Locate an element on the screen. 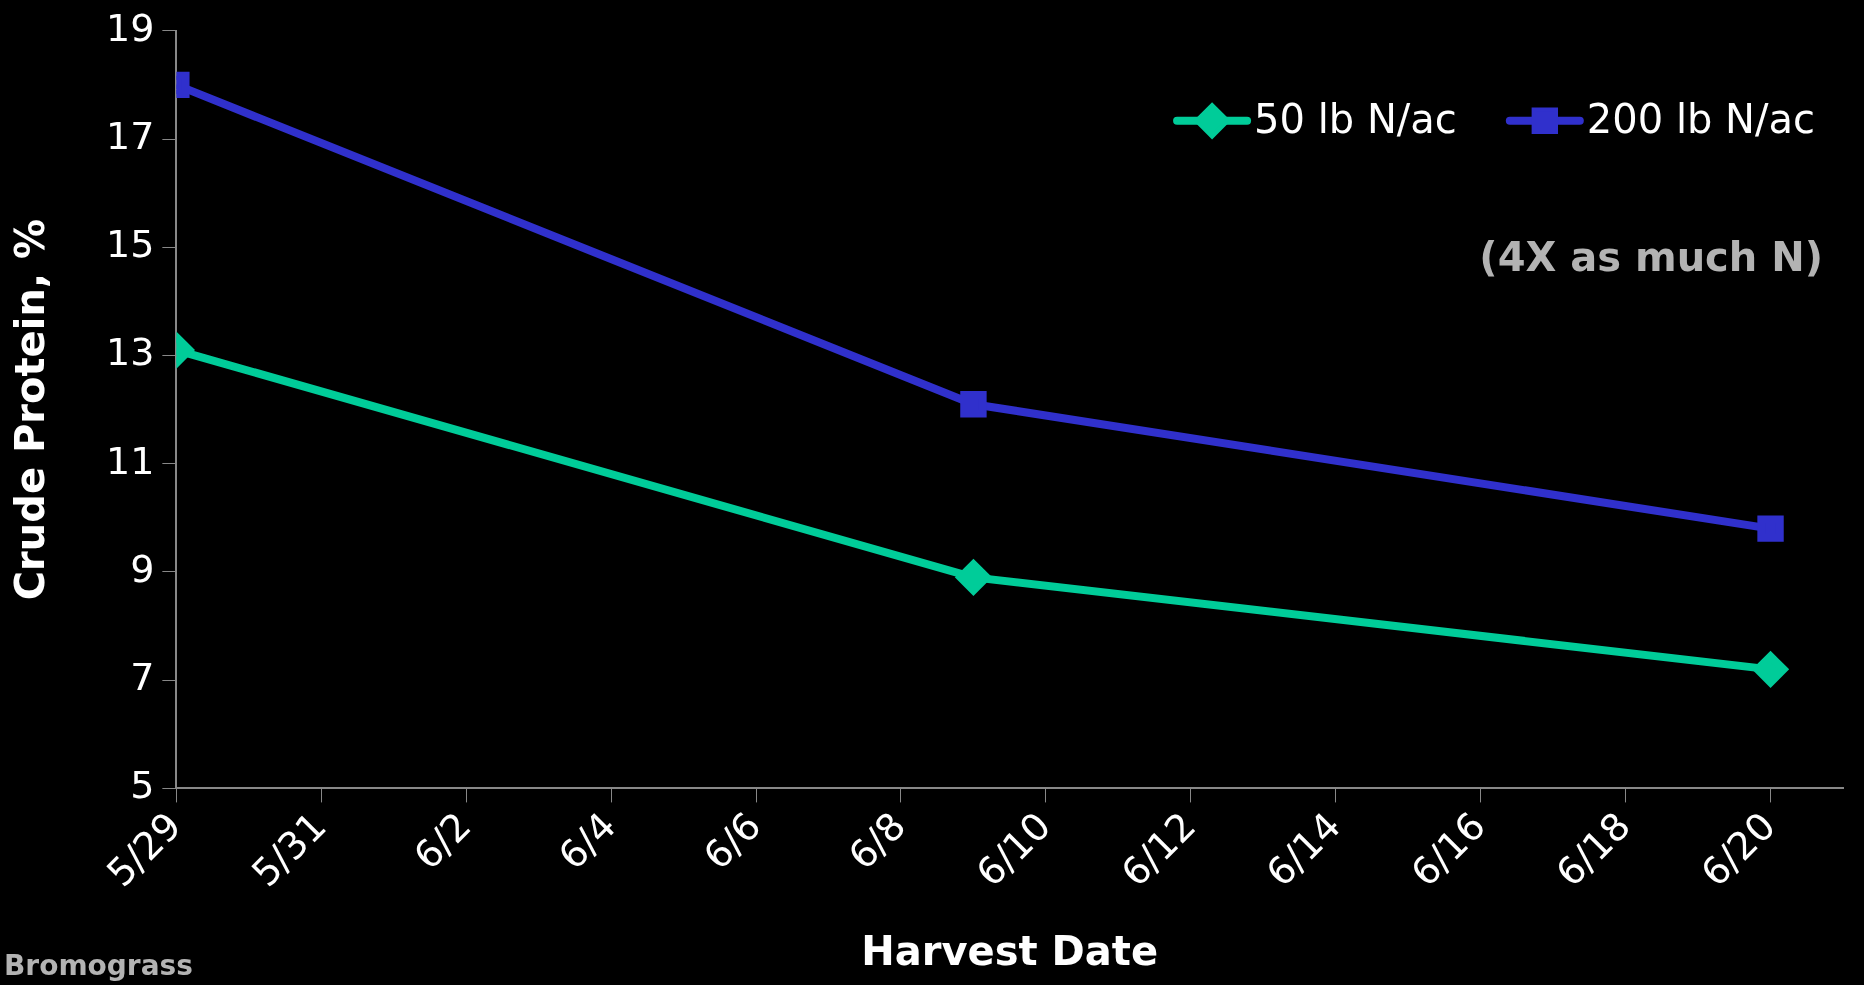 The height and width of the screenshot is (985, 1864). y-tick-label: 7 is located at coordinates (142, 677).